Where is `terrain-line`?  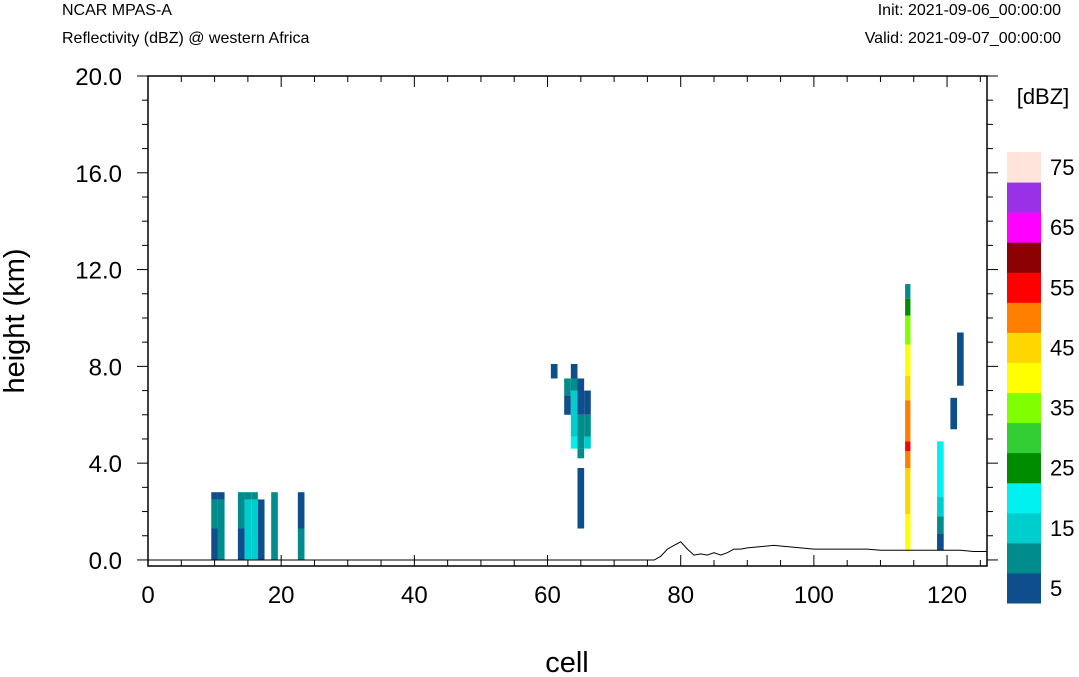
terrain-line is located at coordinates (567, 551).